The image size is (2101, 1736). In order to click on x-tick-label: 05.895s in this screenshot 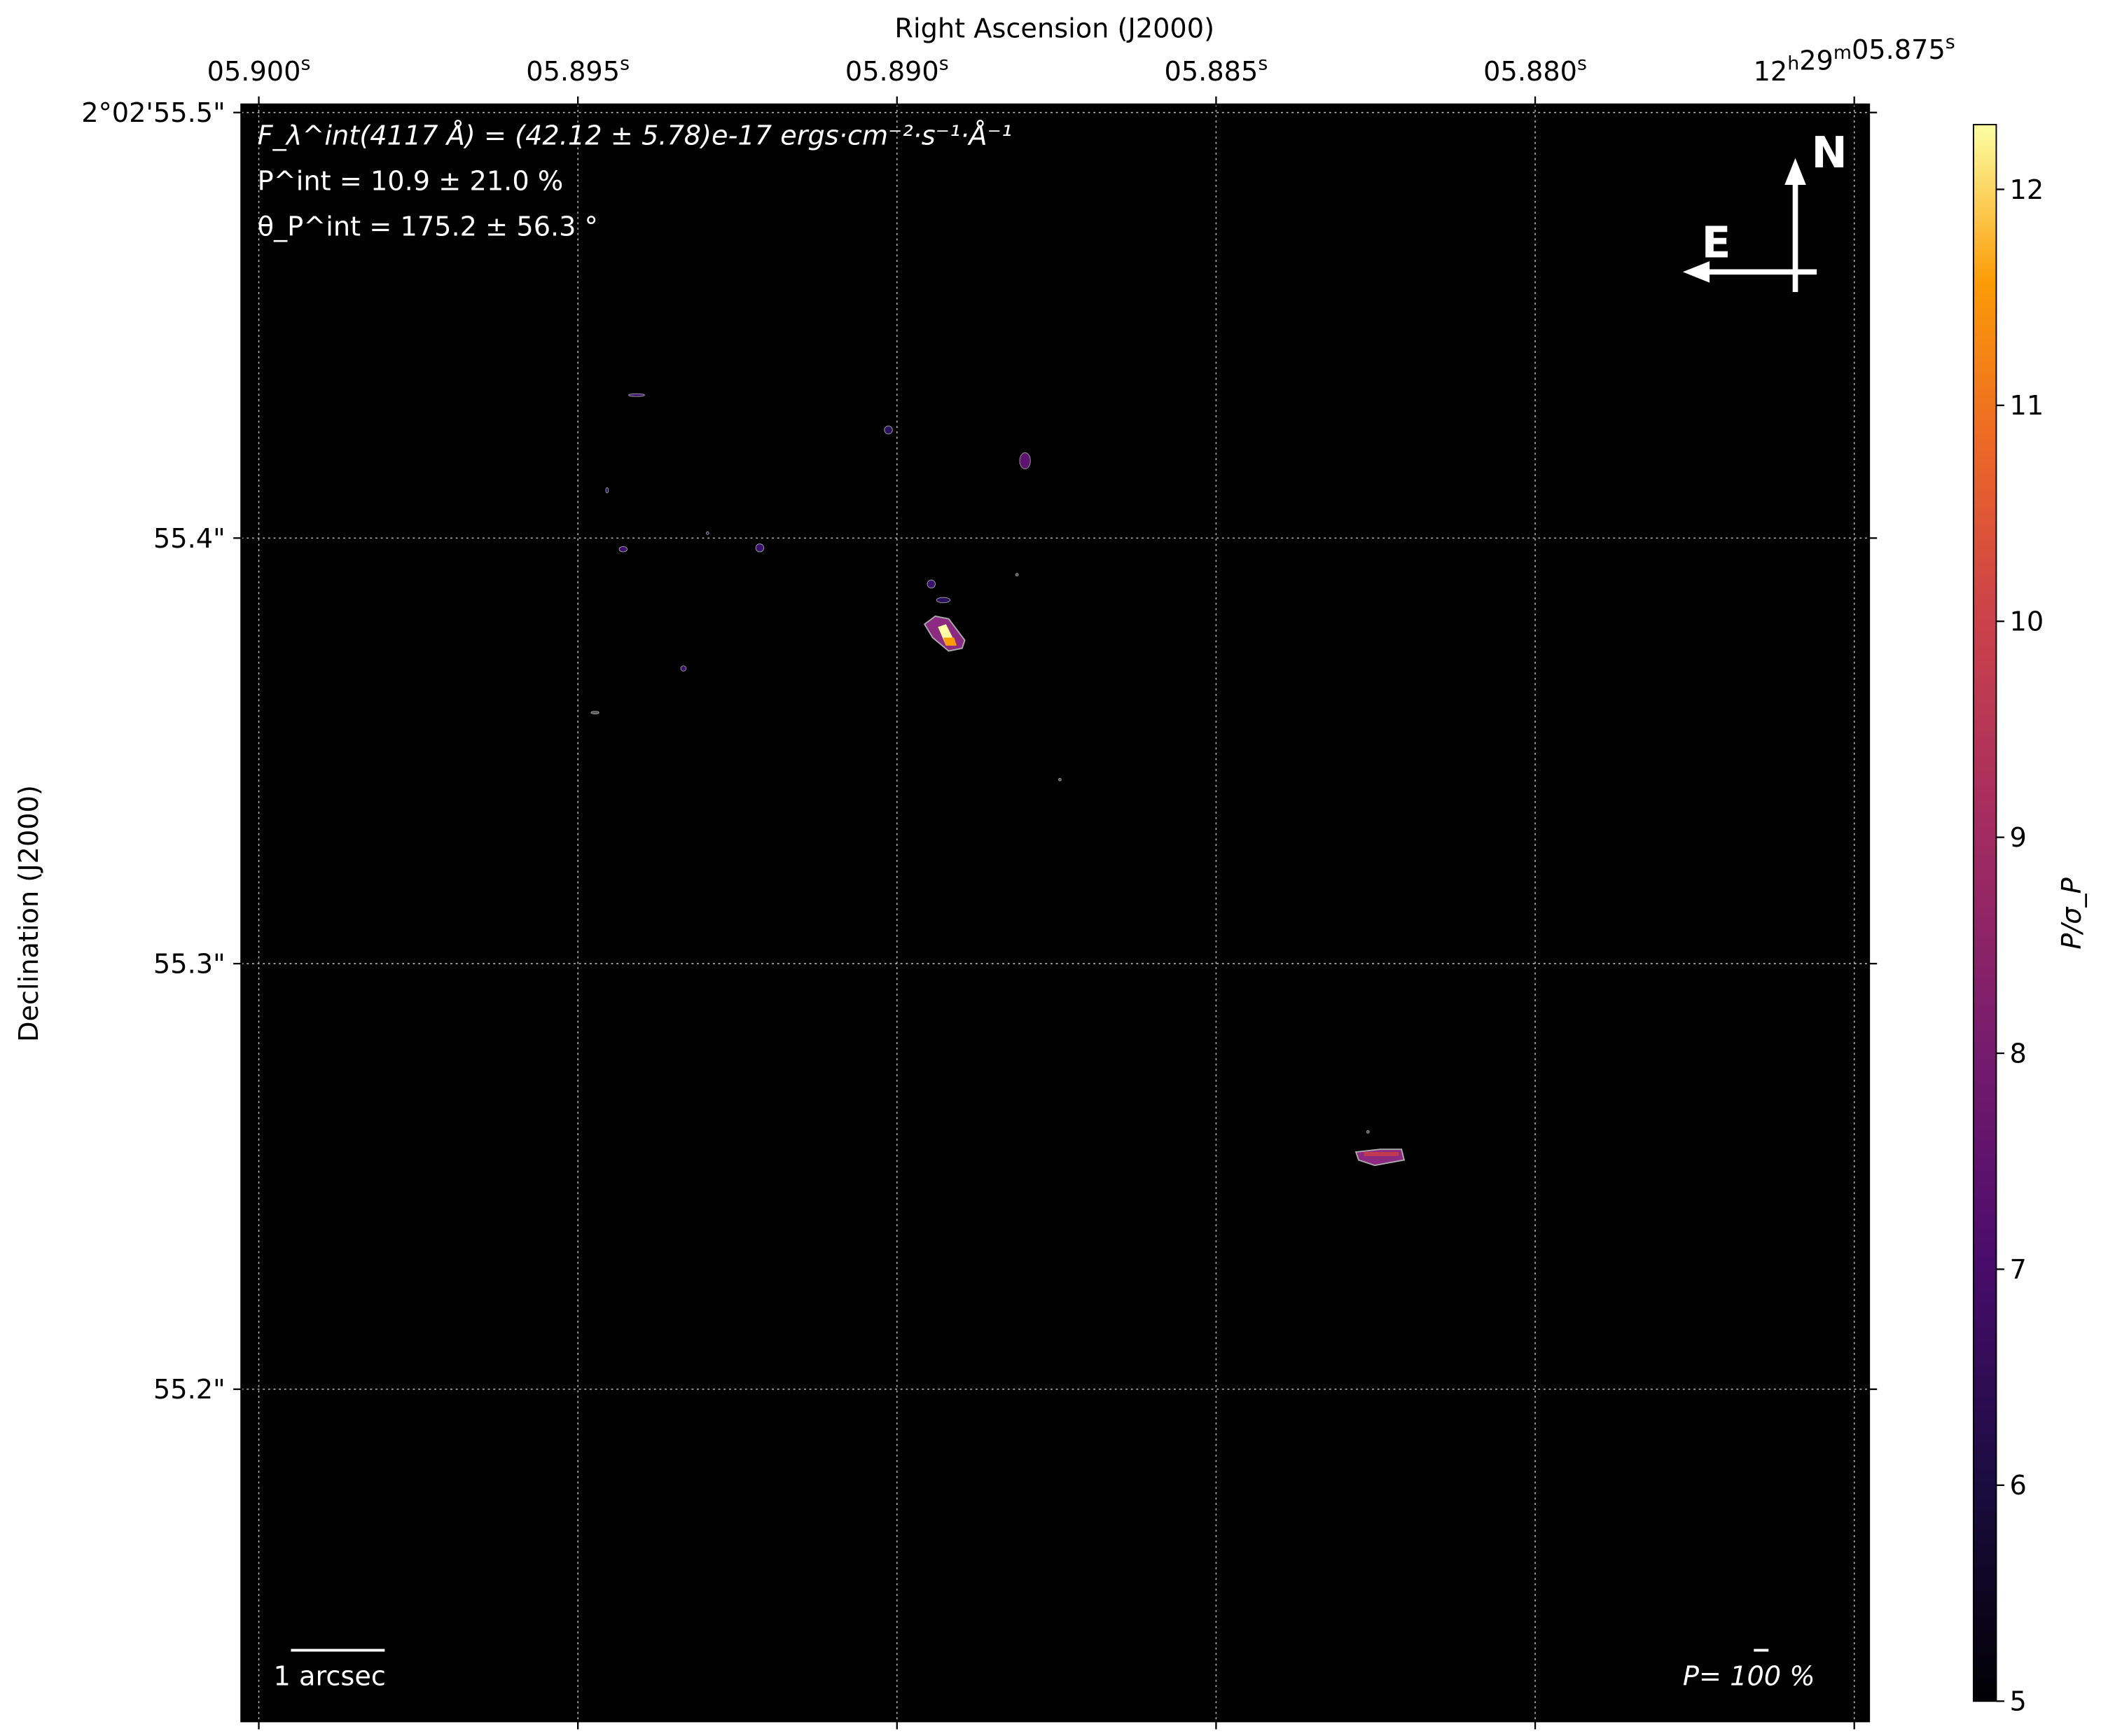, I will do `click(578, 70)`.